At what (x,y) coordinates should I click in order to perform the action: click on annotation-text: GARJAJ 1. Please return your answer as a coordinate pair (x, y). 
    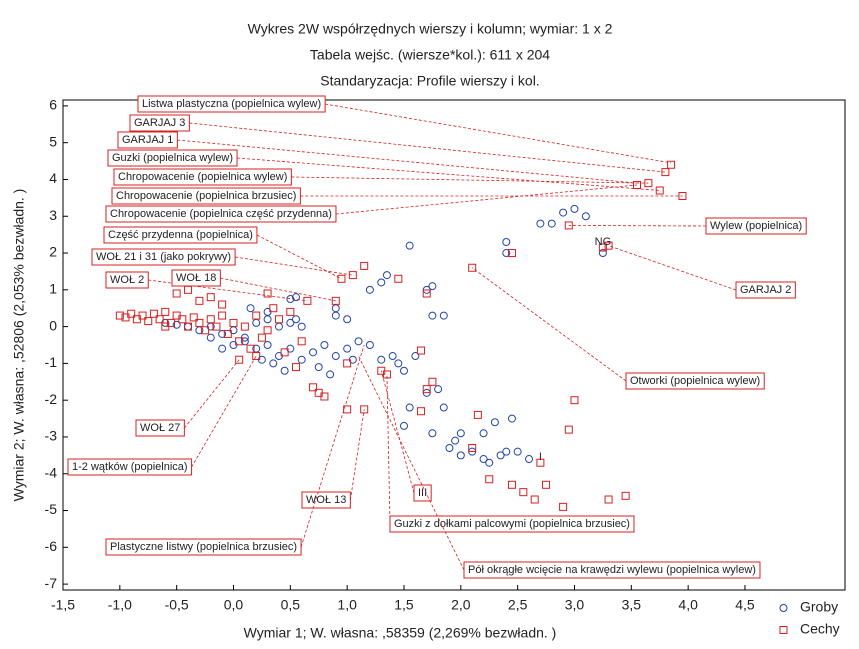
    Looking at the image, I should click on (147, 140).